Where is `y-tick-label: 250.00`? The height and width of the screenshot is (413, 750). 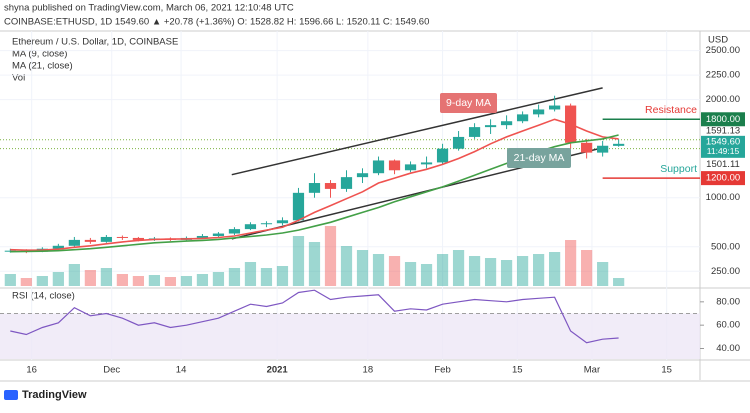
y-tick-label: 250.00 is located at coordinates (725, 271).